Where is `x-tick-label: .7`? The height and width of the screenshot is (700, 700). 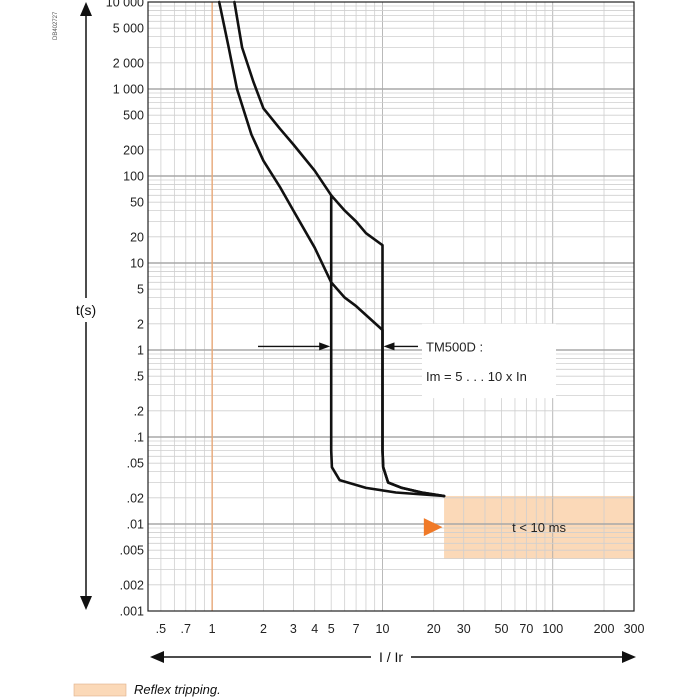
x-tick-label: .7 is located at coordinates (186, 629).